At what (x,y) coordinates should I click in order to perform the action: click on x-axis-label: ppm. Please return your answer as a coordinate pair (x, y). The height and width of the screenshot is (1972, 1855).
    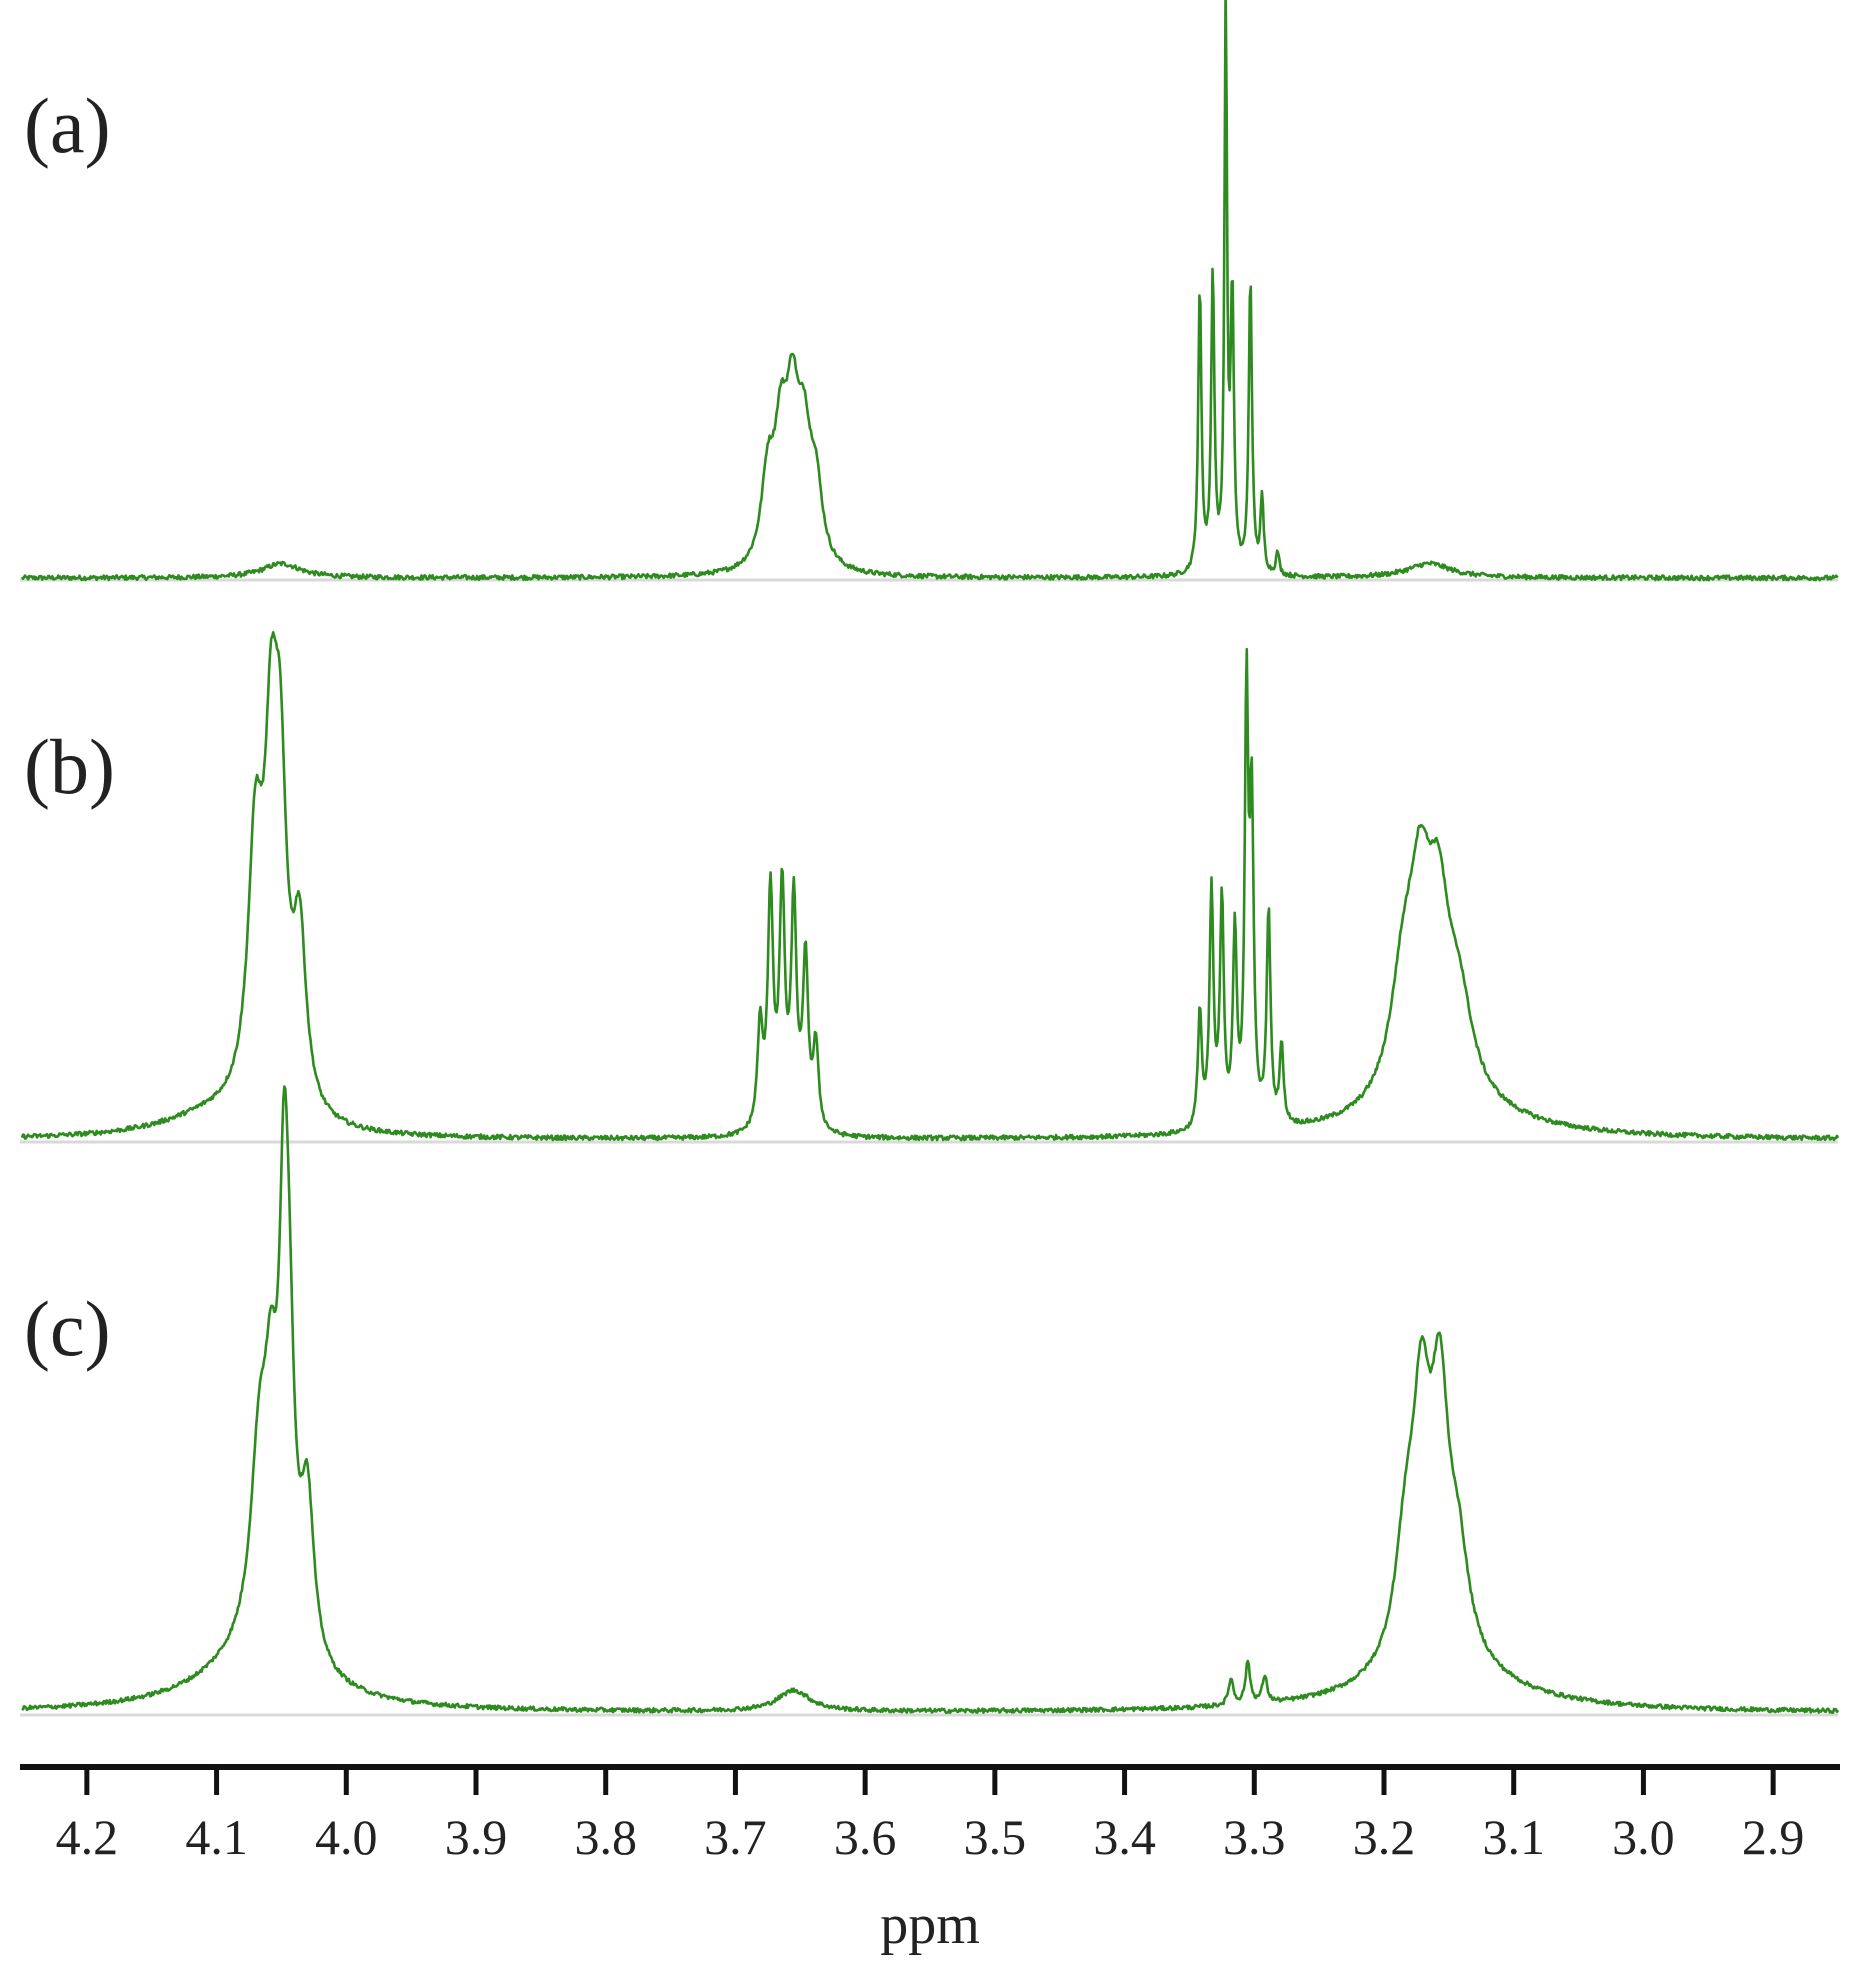
    Looking at the image, I should click on (930, 1925).